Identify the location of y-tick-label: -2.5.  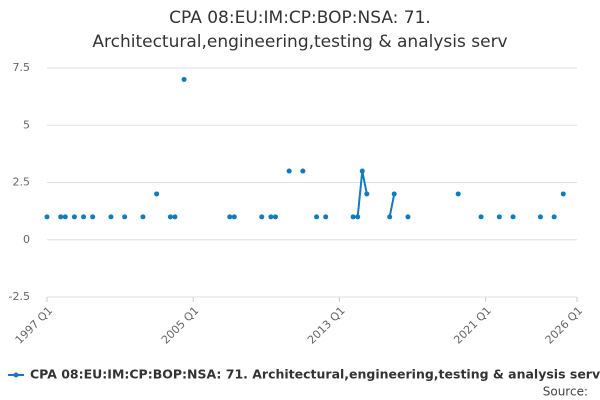
(19, 296).